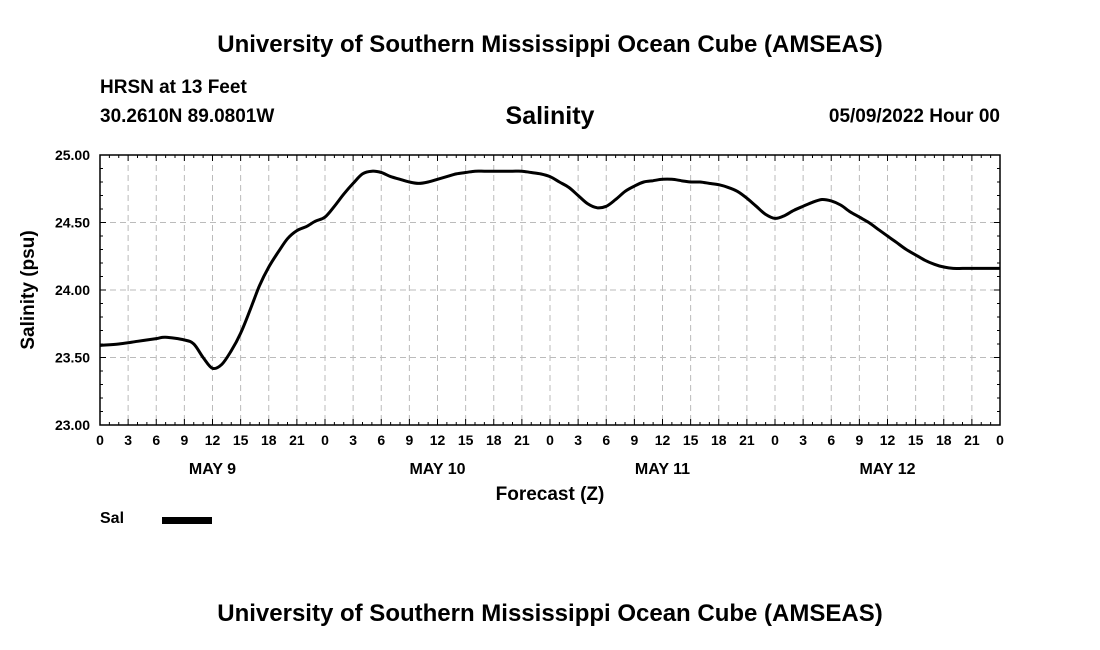 The width and height of the screenshot is (1100, 650). Describe the element at coordinates (212, 469) in the screenshot. I see `day-label: MAY 9` at that location.